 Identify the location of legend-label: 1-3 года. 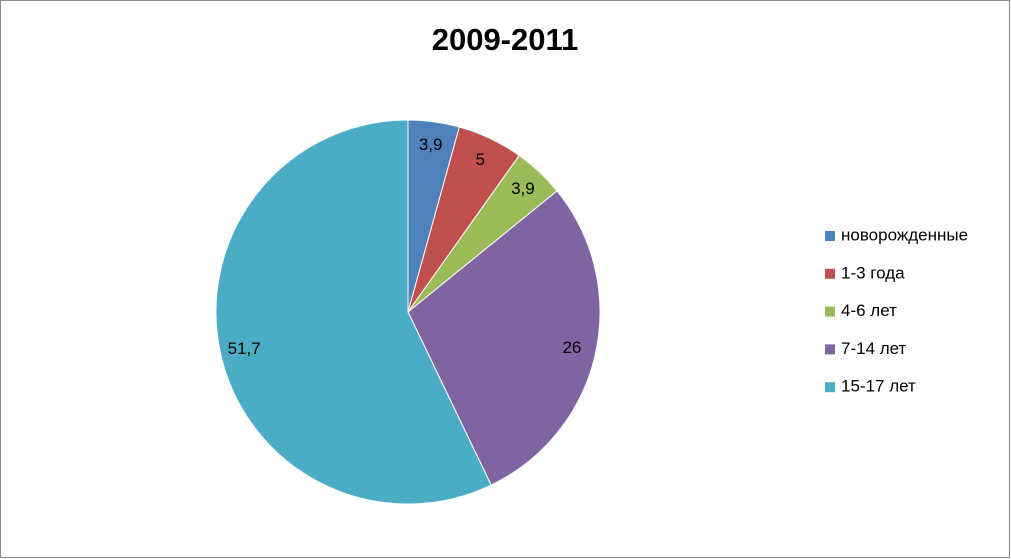
(873, 272).